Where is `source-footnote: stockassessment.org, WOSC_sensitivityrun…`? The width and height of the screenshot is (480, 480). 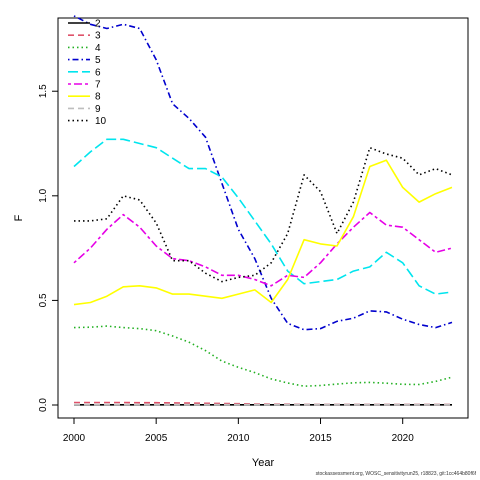
source-footnote: stockassessment.org, WOSC_sensitivityrun… is located at coordinates (395, 474).